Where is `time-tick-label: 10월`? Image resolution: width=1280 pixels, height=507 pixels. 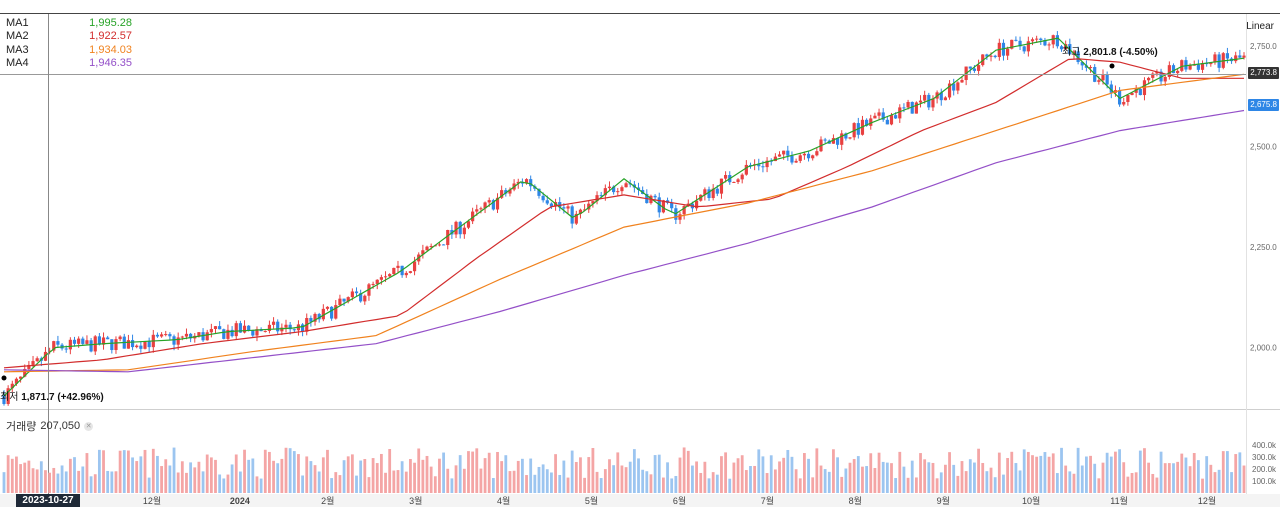
time-tick-label: 10월 is located at coordinates (1031, 500).